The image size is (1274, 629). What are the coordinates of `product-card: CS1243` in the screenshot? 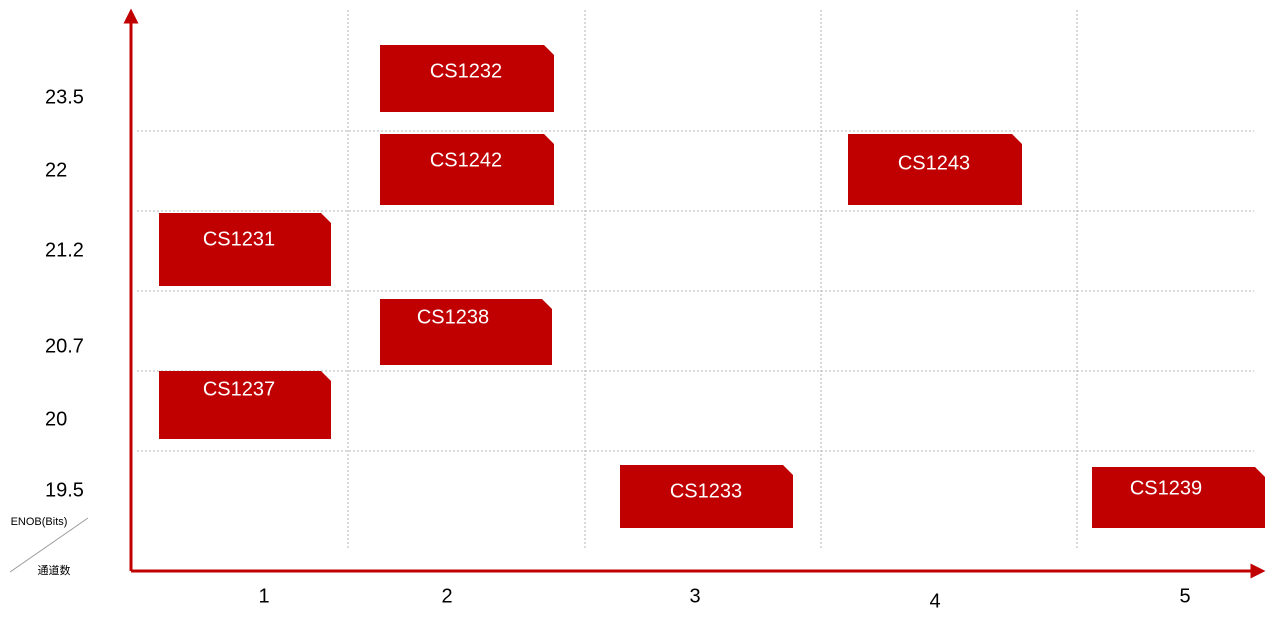 It's located at (935, 169).